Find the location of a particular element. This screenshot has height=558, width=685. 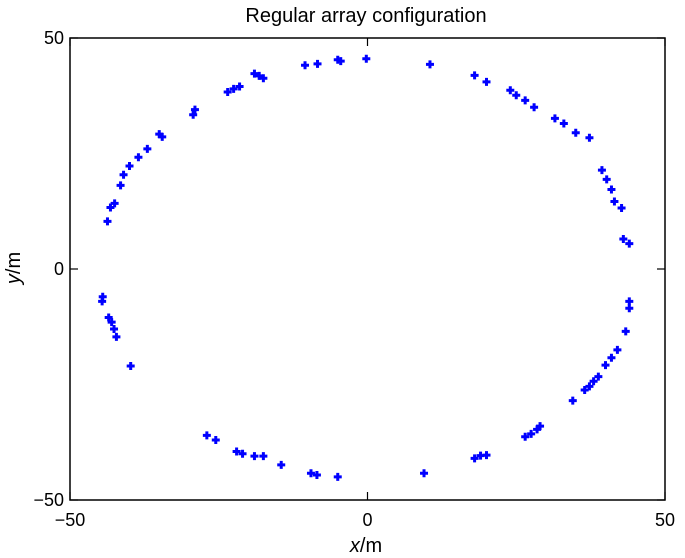

x-axis-label-unit: /m is located at coordinates (371, 546).